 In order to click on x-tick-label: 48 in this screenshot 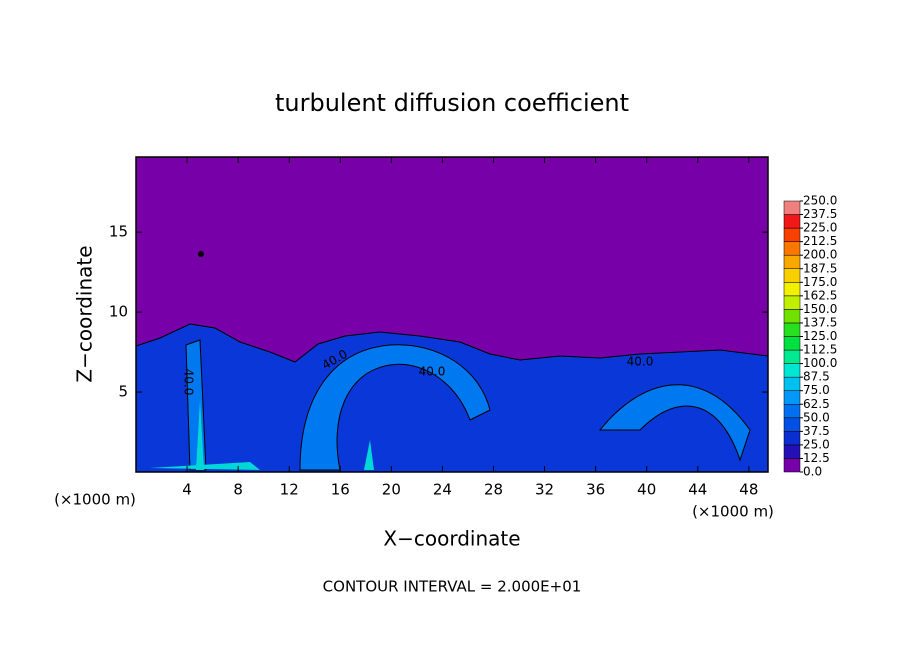, I will do `click(748, 490)`.